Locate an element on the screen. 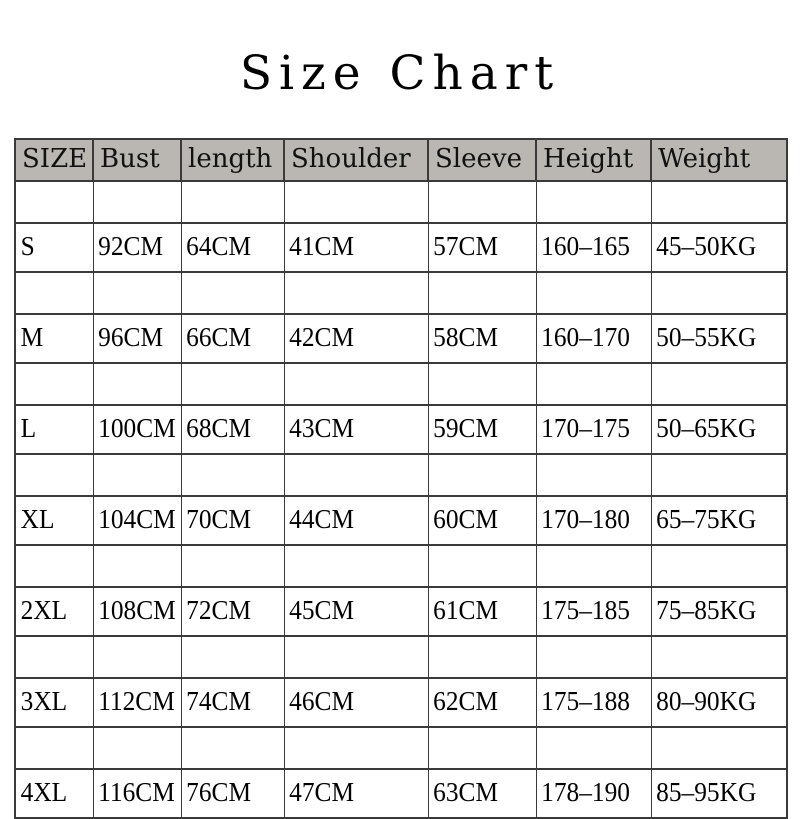 This screenshot has width=800, height=819. column-header-bust: Bust is located at coordinates (137, 160).